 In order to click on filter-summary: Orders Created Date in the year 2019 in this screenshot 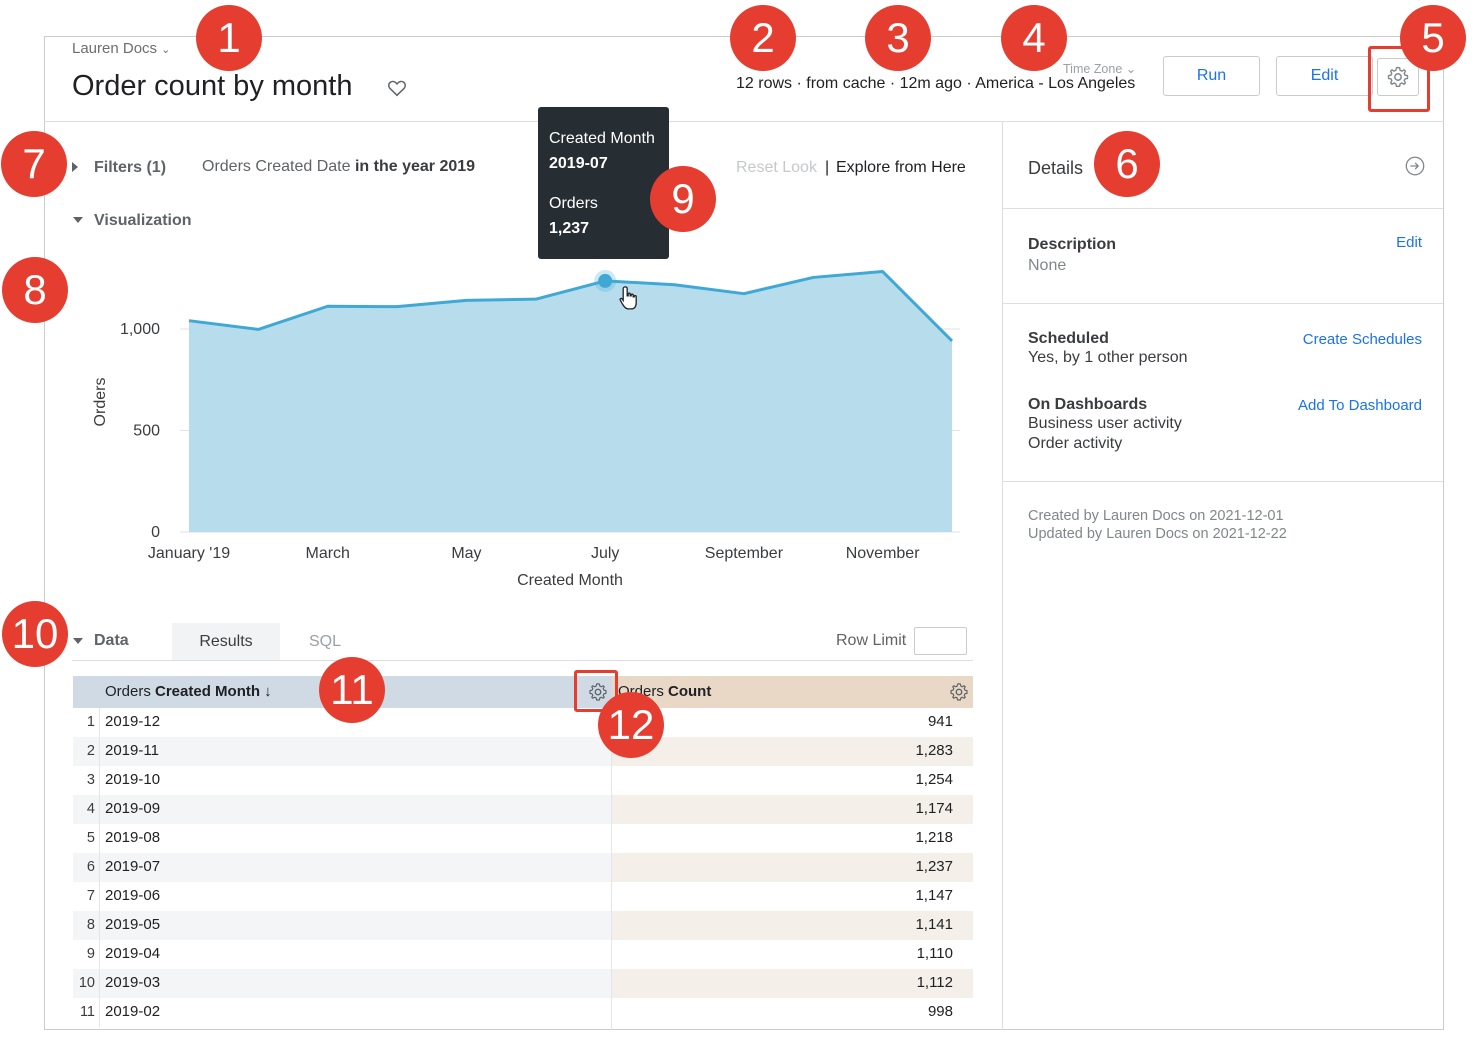, I will do `click(338, 167)`.